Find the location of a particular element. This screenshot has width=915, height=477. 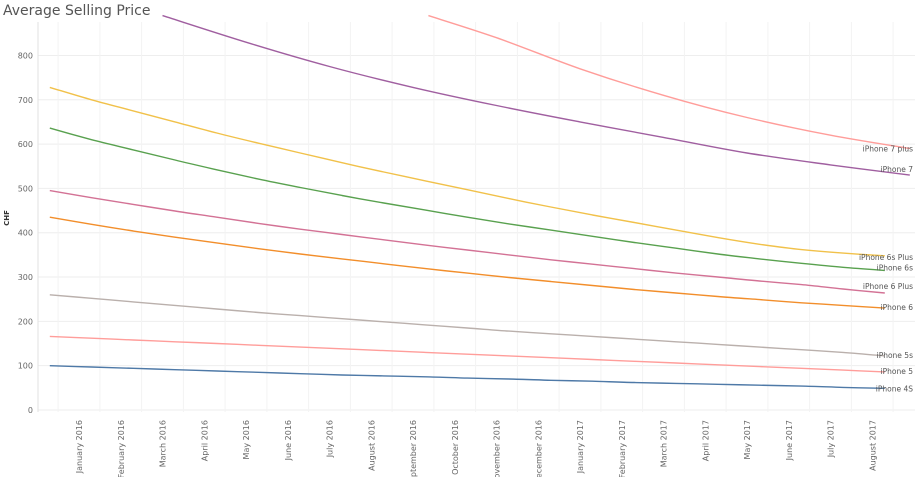

series-label-iphone-5s: iPhone 5s is located at coordinates (895, 355).